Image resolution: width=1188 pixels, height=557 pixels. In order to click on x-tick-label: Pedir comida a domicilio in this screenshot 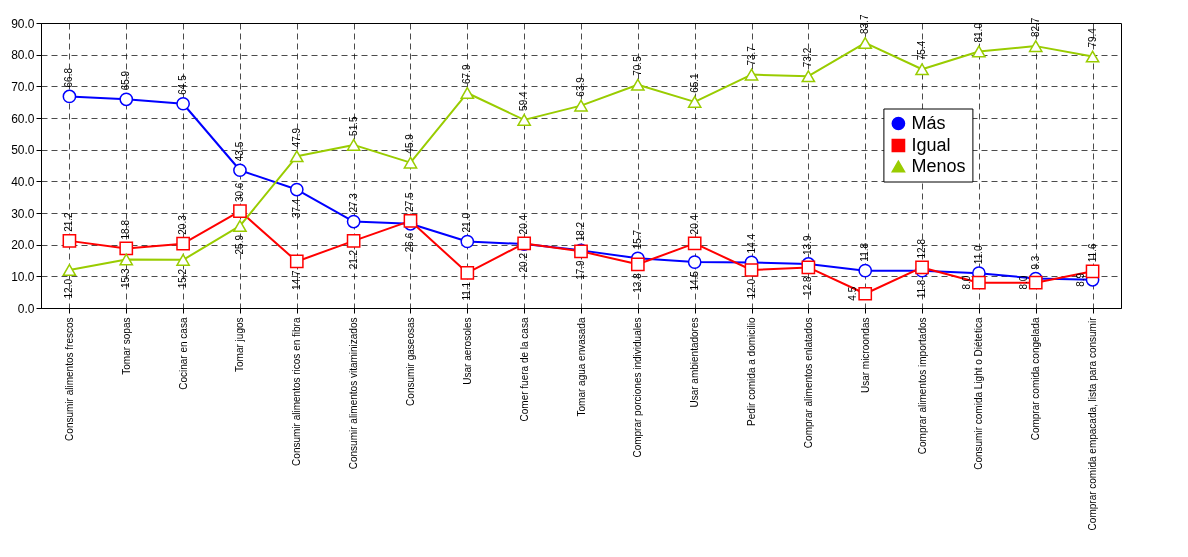, I will do `click(752, 371)`.